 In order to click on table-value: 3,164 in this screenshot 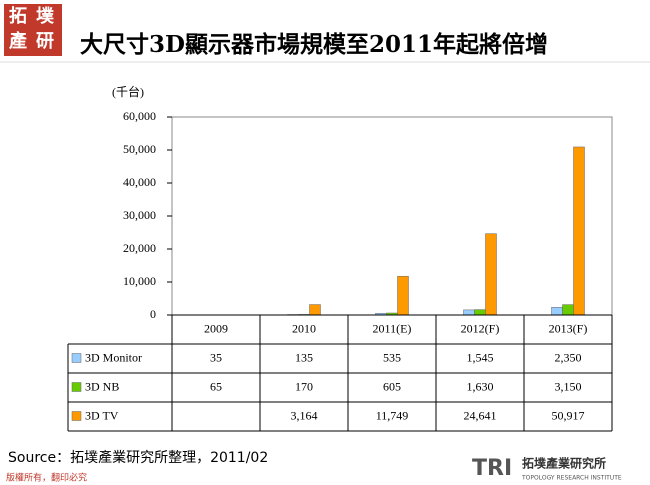, I will do `click(304, 415)`.